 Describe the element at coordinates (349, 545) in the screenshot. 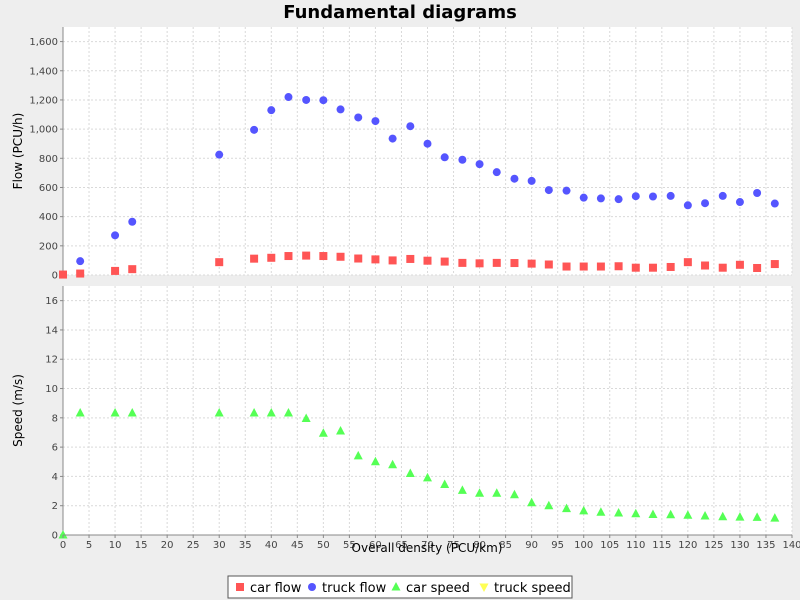

I see `x-tick-label: 55` at that location.